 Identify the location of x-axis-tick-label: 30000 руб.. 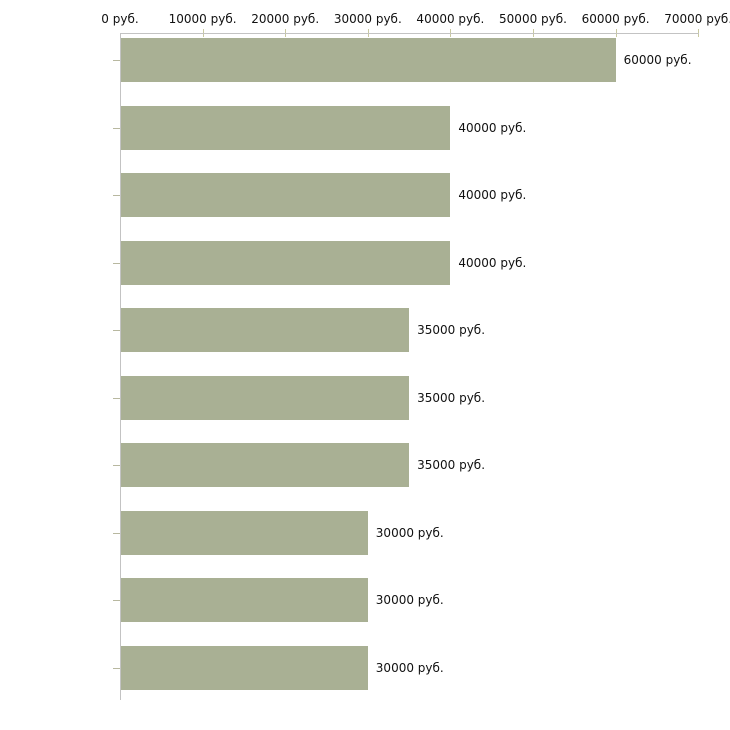
(367, 19).